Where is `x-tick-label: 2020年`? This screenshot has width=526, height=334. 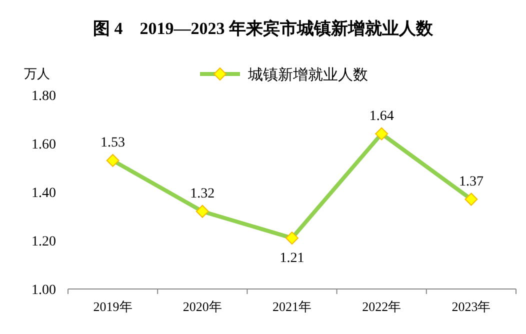
x-tick-label: 2020年 is located at coordinates (202, 306).